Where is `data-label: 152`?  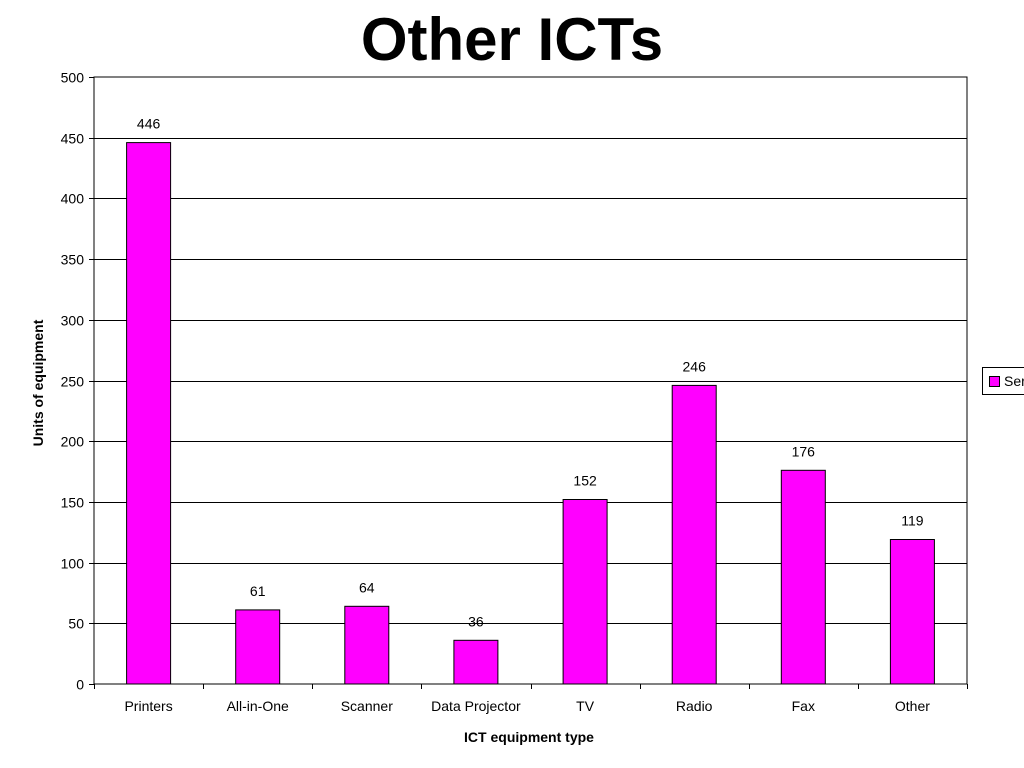
data-label: 152 is located at coordinates (585, 481).